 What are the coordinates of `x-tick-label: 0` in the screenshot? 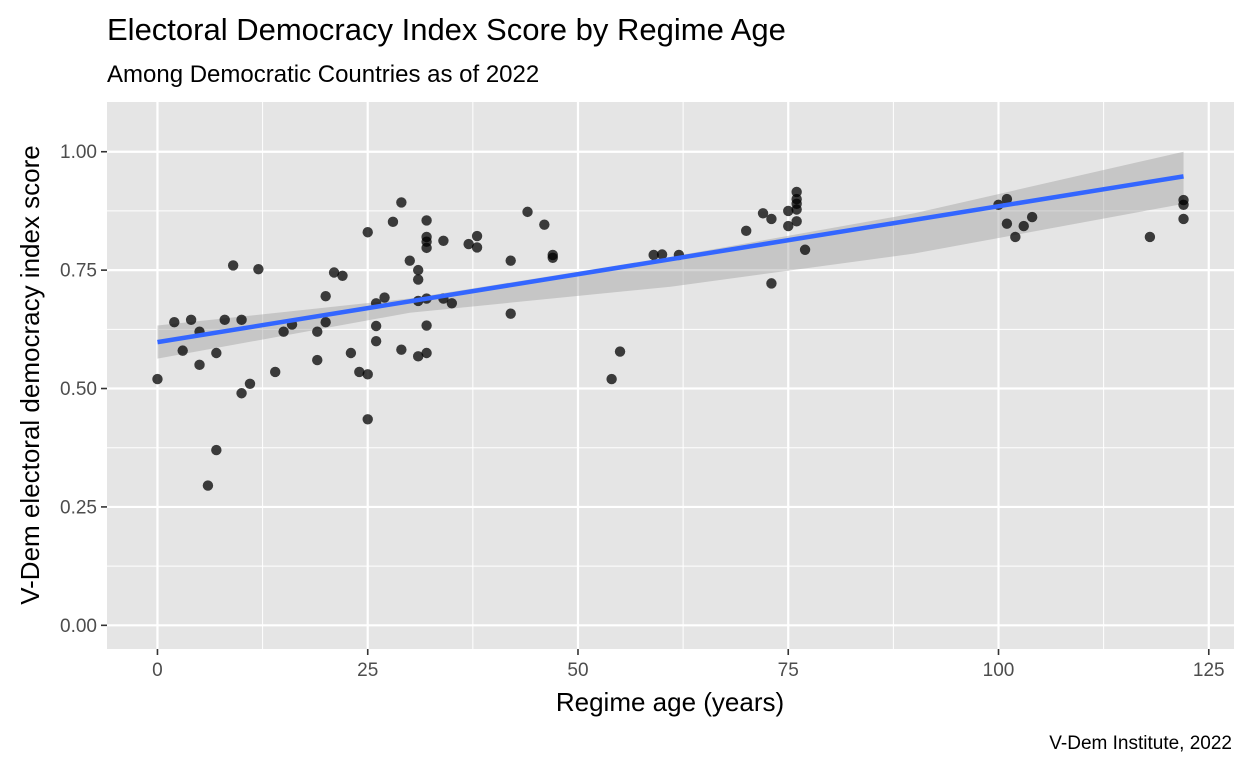 It's located at (157, 670).